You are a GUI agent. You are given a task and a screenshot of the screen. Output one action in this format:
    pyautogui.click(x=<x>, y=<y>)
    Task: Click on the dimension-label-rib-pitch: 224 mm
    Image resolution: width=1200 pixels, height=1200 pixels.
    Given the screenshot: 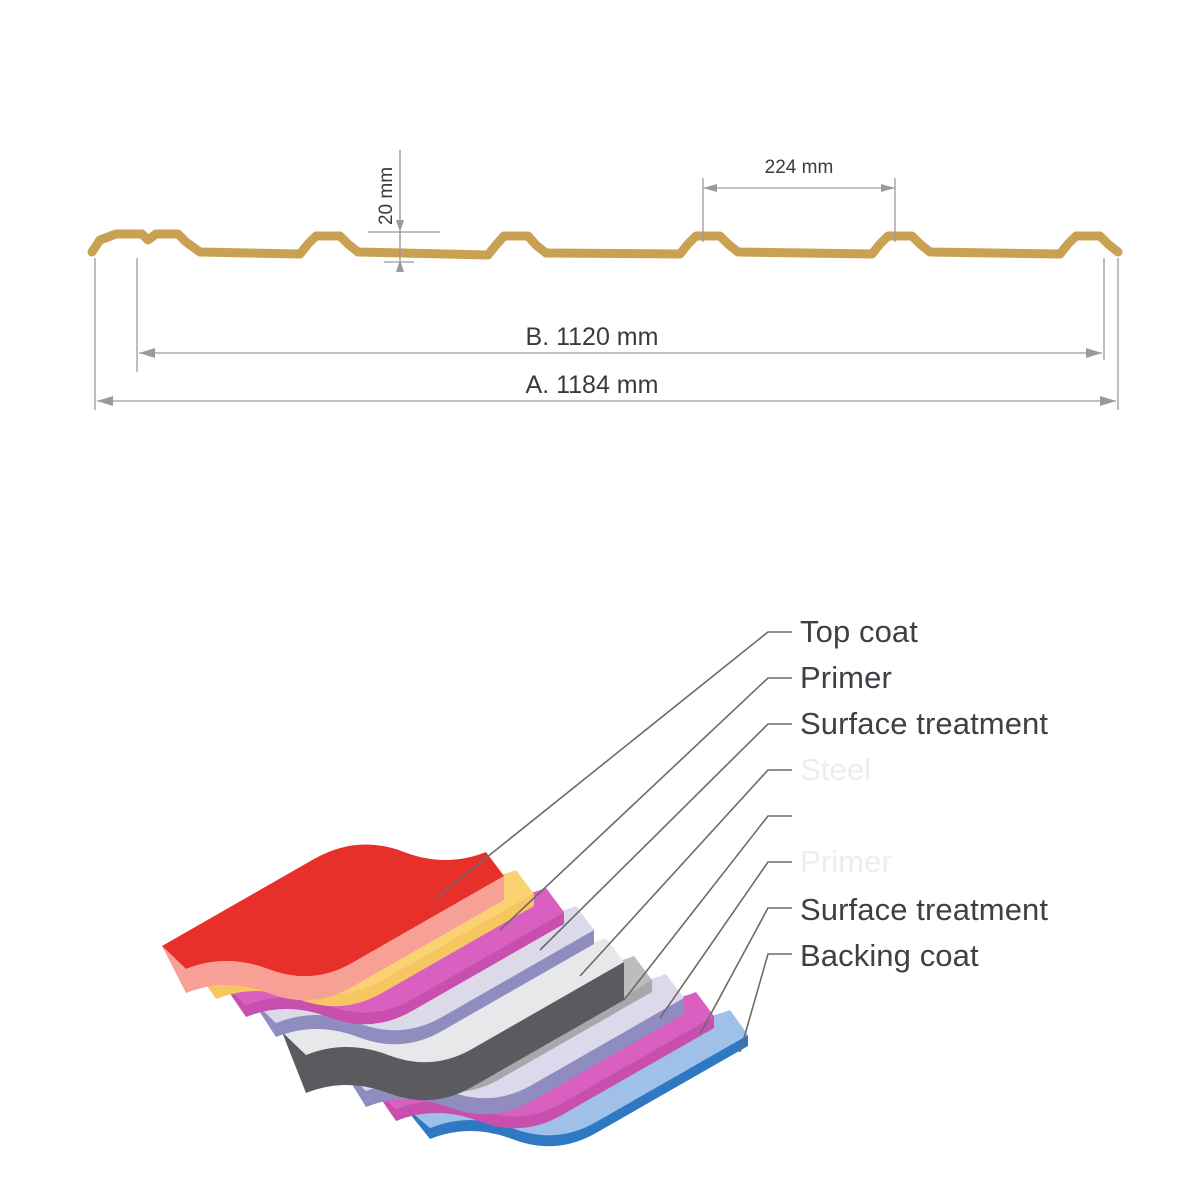 What is the action you would take?
    pyautogui.click(x=799, y=167)
    